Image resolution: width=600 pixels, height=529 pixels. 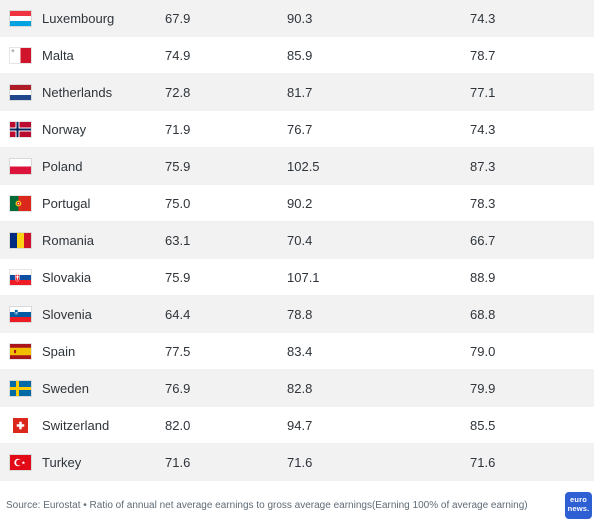 I want to click on col3-value: 66.7, so click(x=483, y=240).